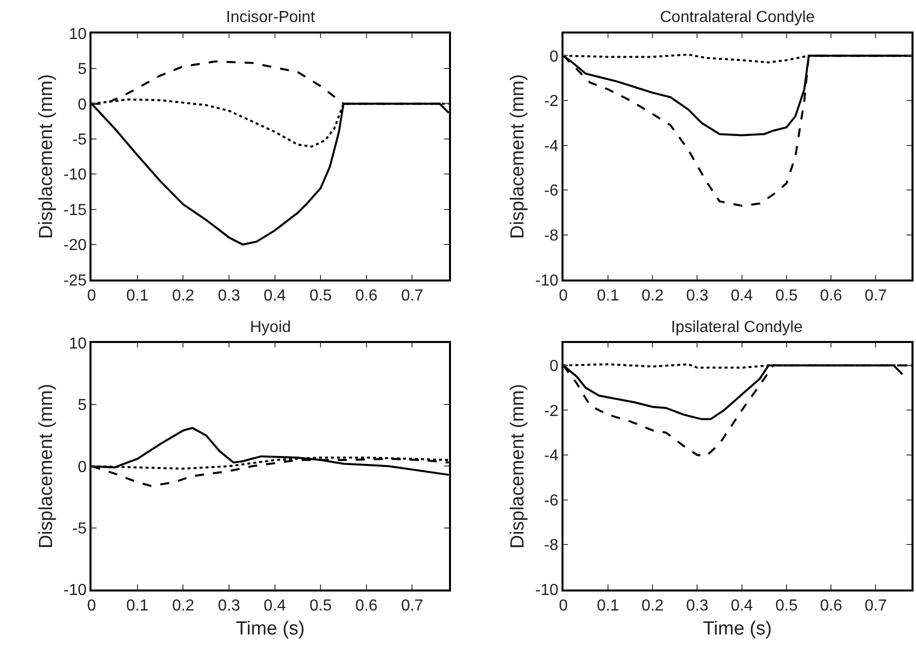 This screenshot has height=666, width=916. Describe the element at coordinates (737, 327) in the screenshot. I see `chart-title: Ipsilateral Condyle` at that location.